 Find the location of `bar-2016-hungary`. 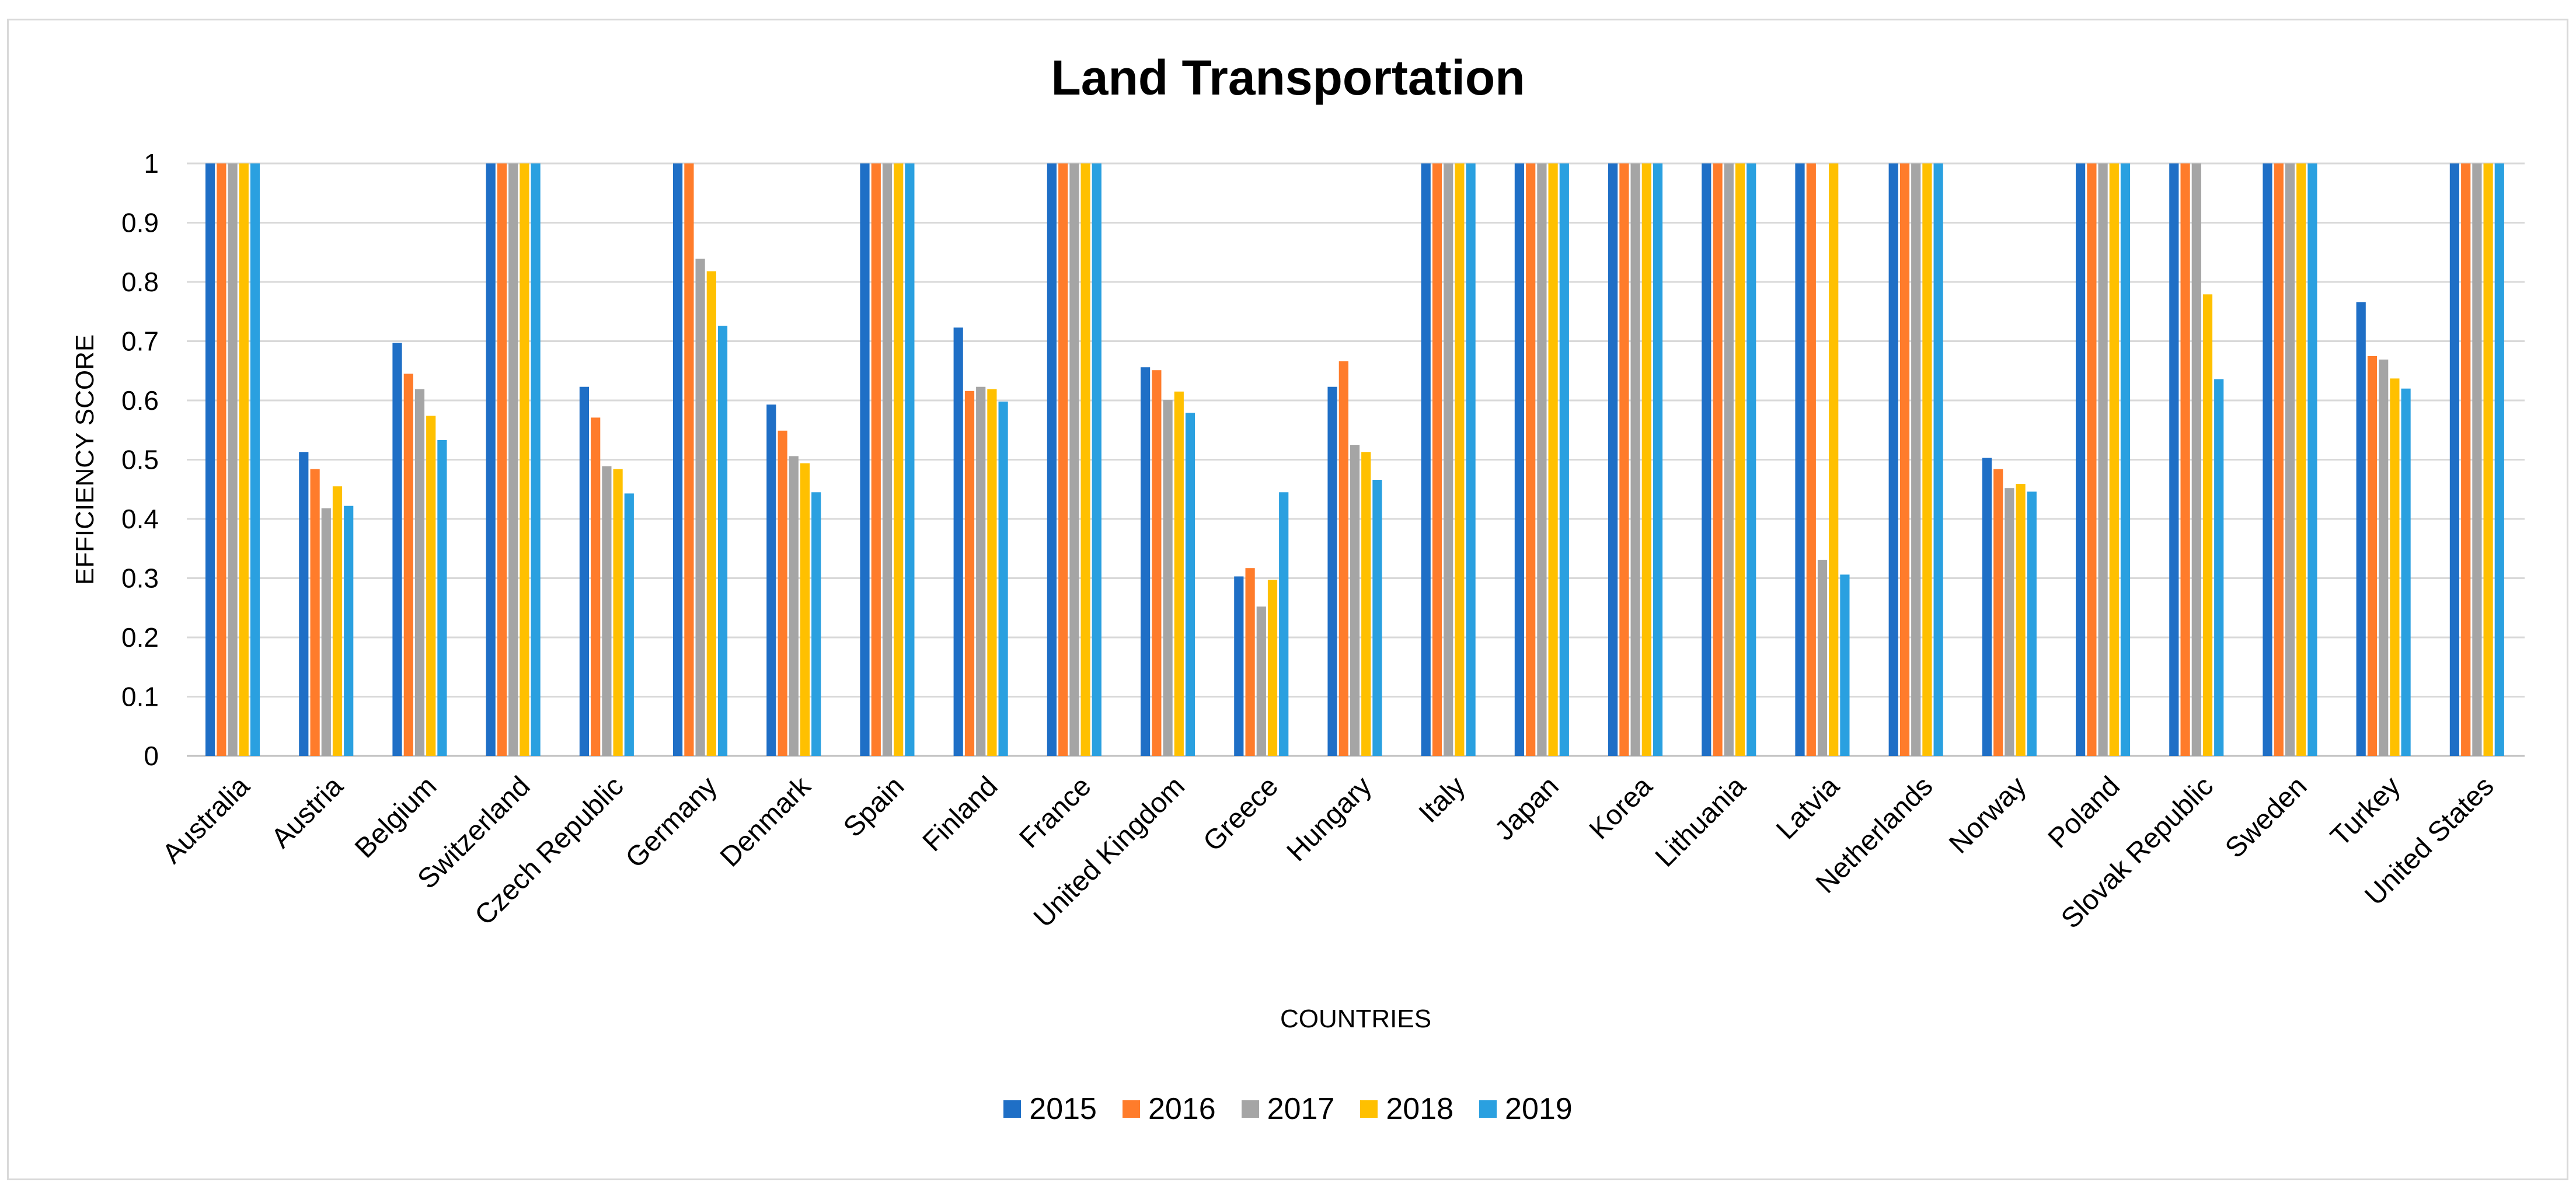

bar-2016-hungary is located at coordinates (1343, 558).